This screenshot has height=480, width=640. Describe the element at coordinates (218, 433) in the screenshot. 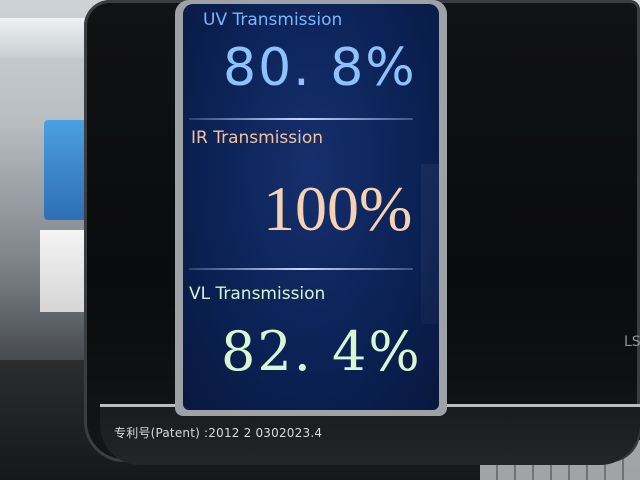

I see `patent-number-text: 专利号(Patent) :2012 2 0302023.4` at that location.